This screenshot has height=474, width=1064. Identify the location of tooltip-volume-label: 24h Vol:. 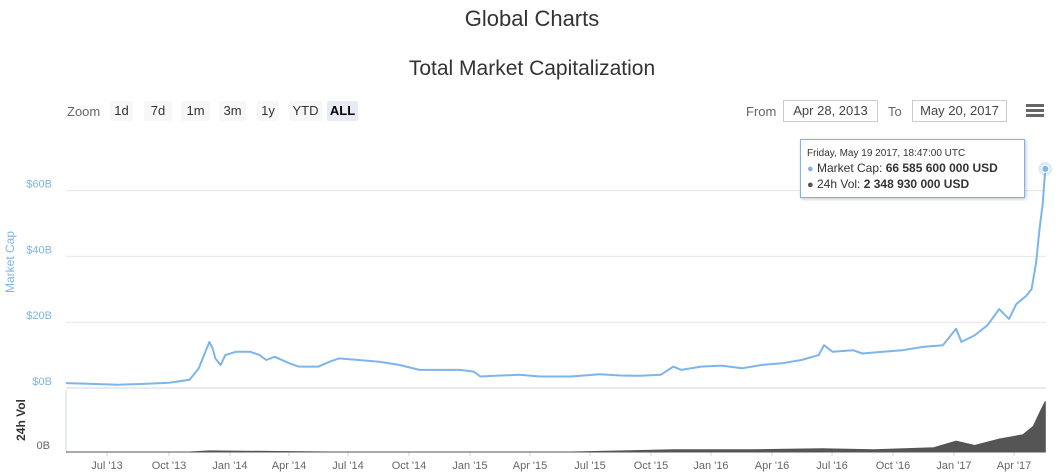
(839, 184).